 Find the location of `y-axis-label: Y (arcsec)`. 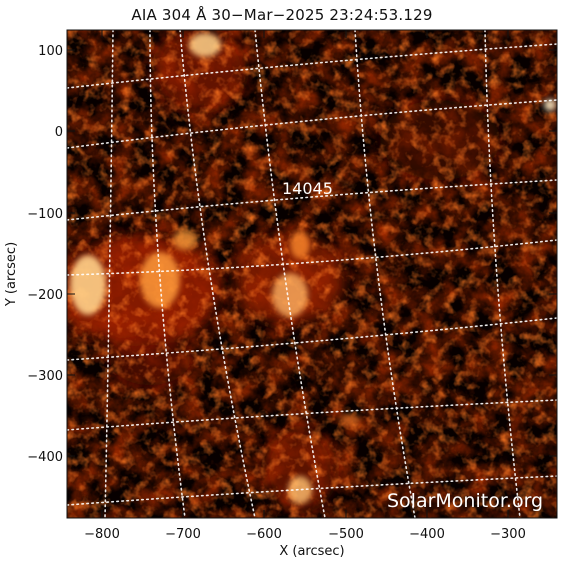

y-axis-label: Y (arcsec) is located at coordinates (11, 274).